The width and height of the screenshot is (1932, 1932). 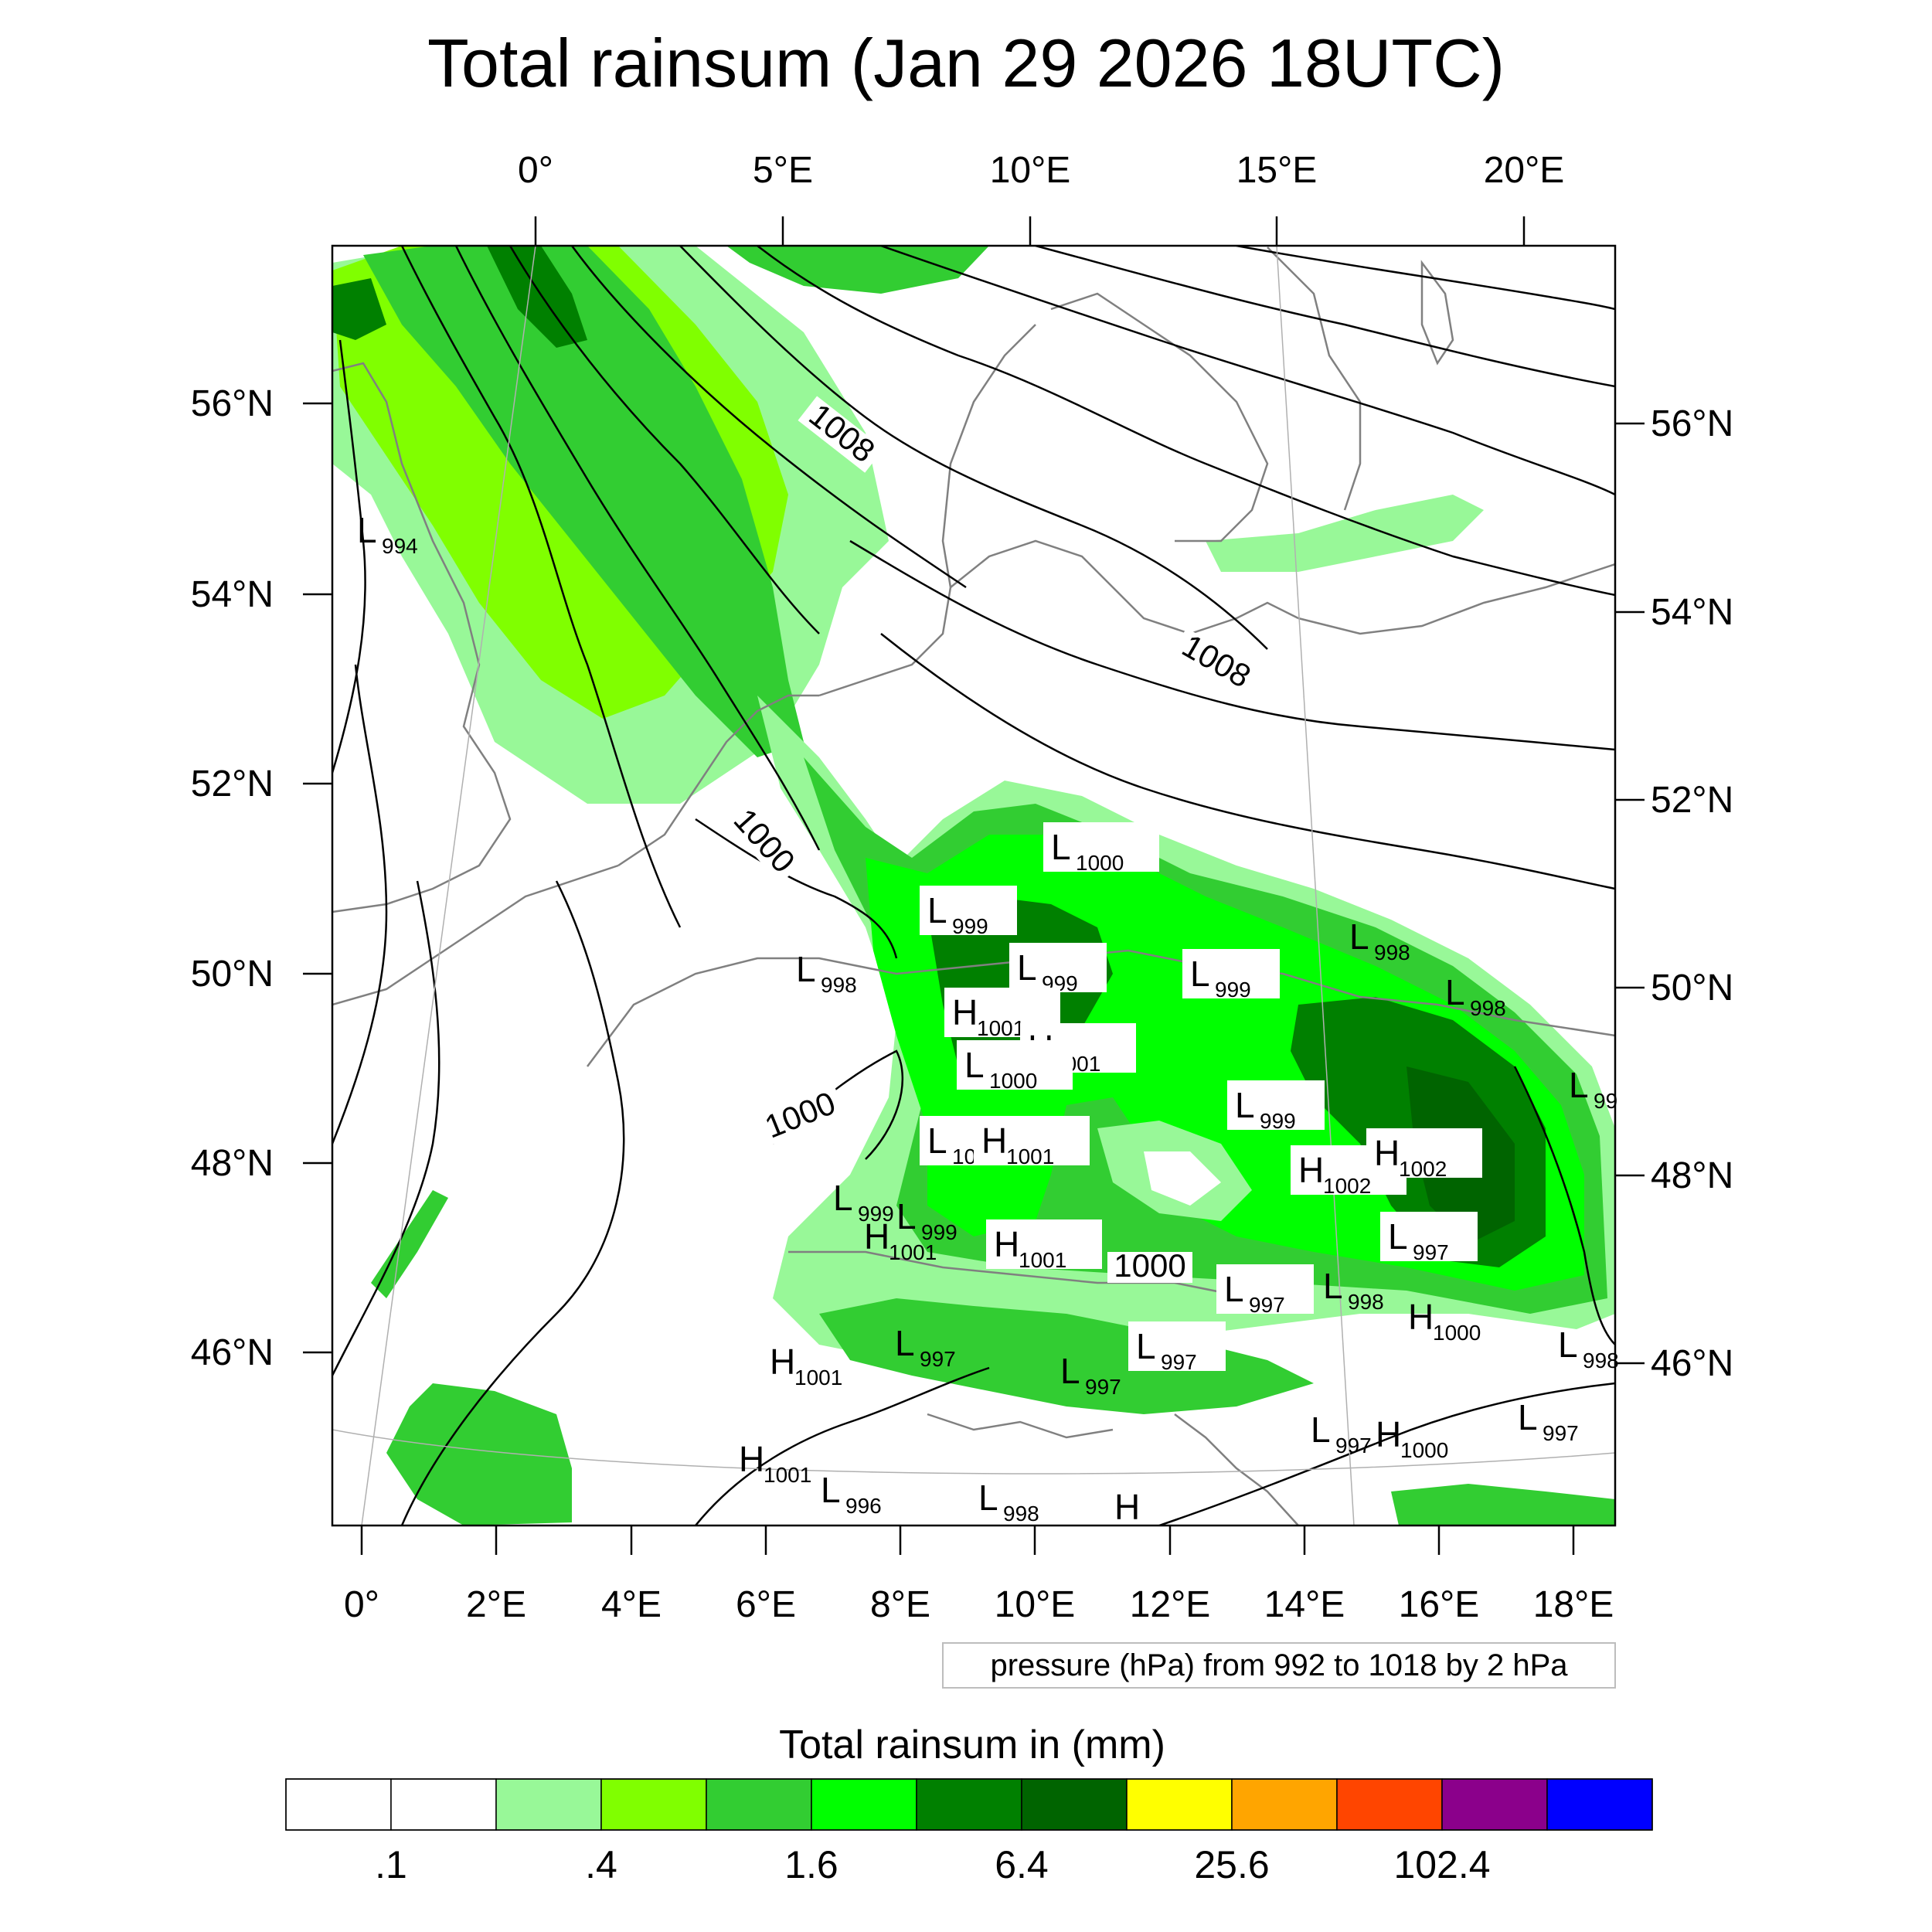 What do you see at coordinates (232, 404) in the screenshot?
I see `left-lat-label: 56°N` at bounding box center [232, 404].